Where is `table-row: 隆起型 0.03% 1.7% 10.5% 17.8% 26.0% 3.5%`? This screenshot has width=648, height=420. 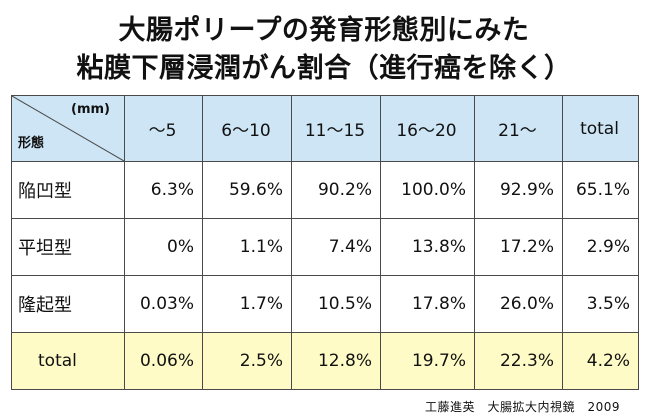 table-row: 隆起型 0.03% 1.7% 10.5% 17.8% 26.0% 3.5% is located at coordinates (325, 304).